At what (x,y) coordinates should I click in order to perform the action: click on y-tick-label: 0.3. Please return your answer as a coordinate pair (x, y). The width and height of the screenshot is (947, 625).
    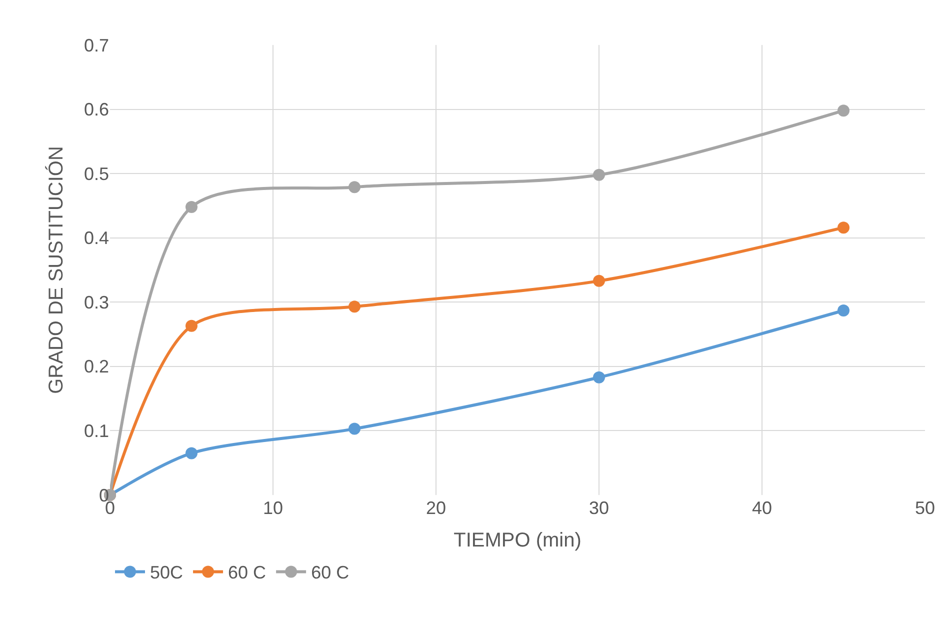
    Looking at the image, I should click on (96, 302).